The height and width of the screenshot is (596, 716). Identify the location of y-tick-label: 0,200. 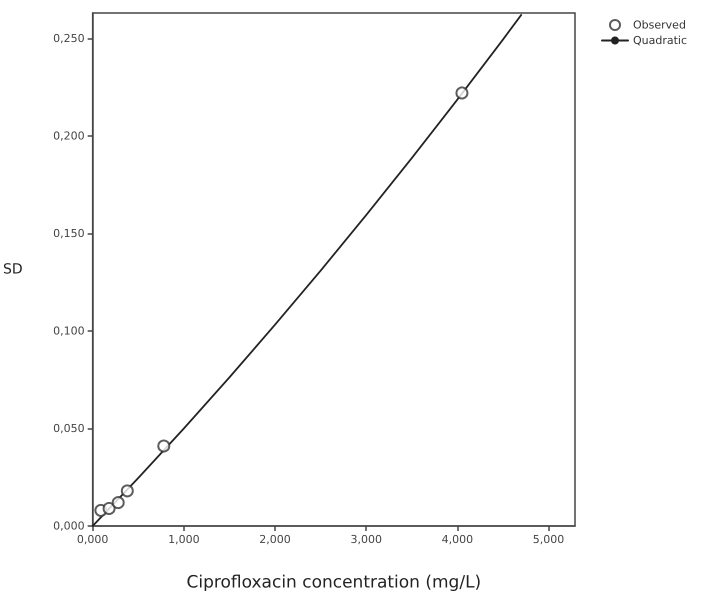
(69, 135).